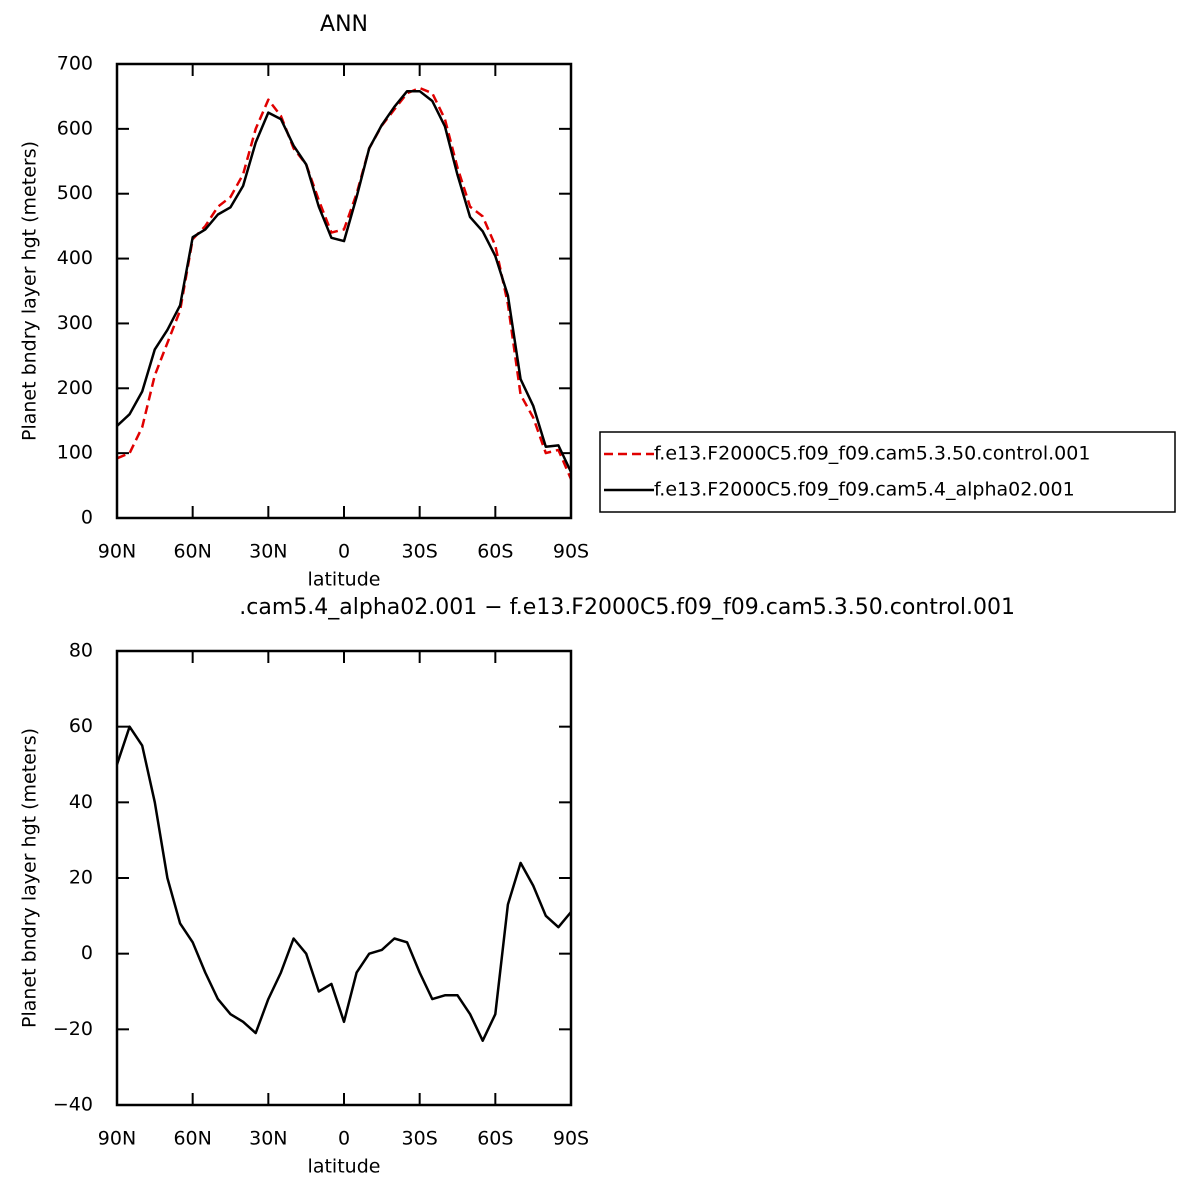  What do you see at coordinates (75, 64) in the screenshot?
I see `y-tick-label: 700` at bounding box center [75, 64].